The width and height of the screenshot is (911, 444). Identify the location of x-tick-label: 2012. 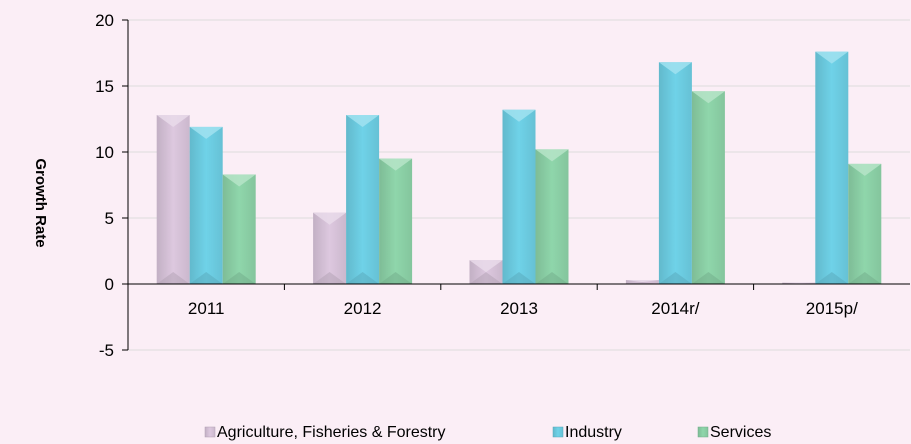
(363, 308).